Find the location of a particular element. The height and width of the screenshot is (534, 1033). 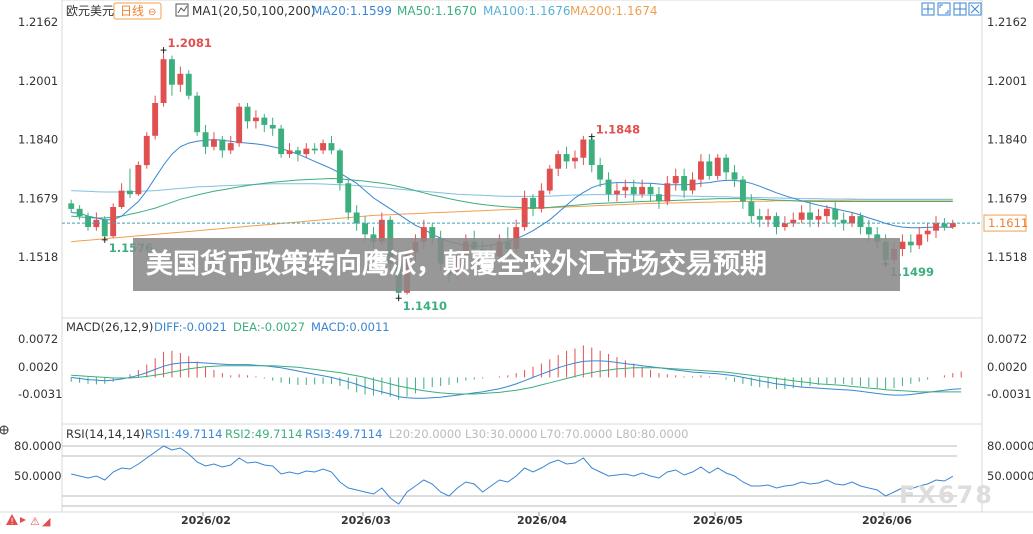

price-tick-right: 1.1679 is located at coordinates (1007, 198).